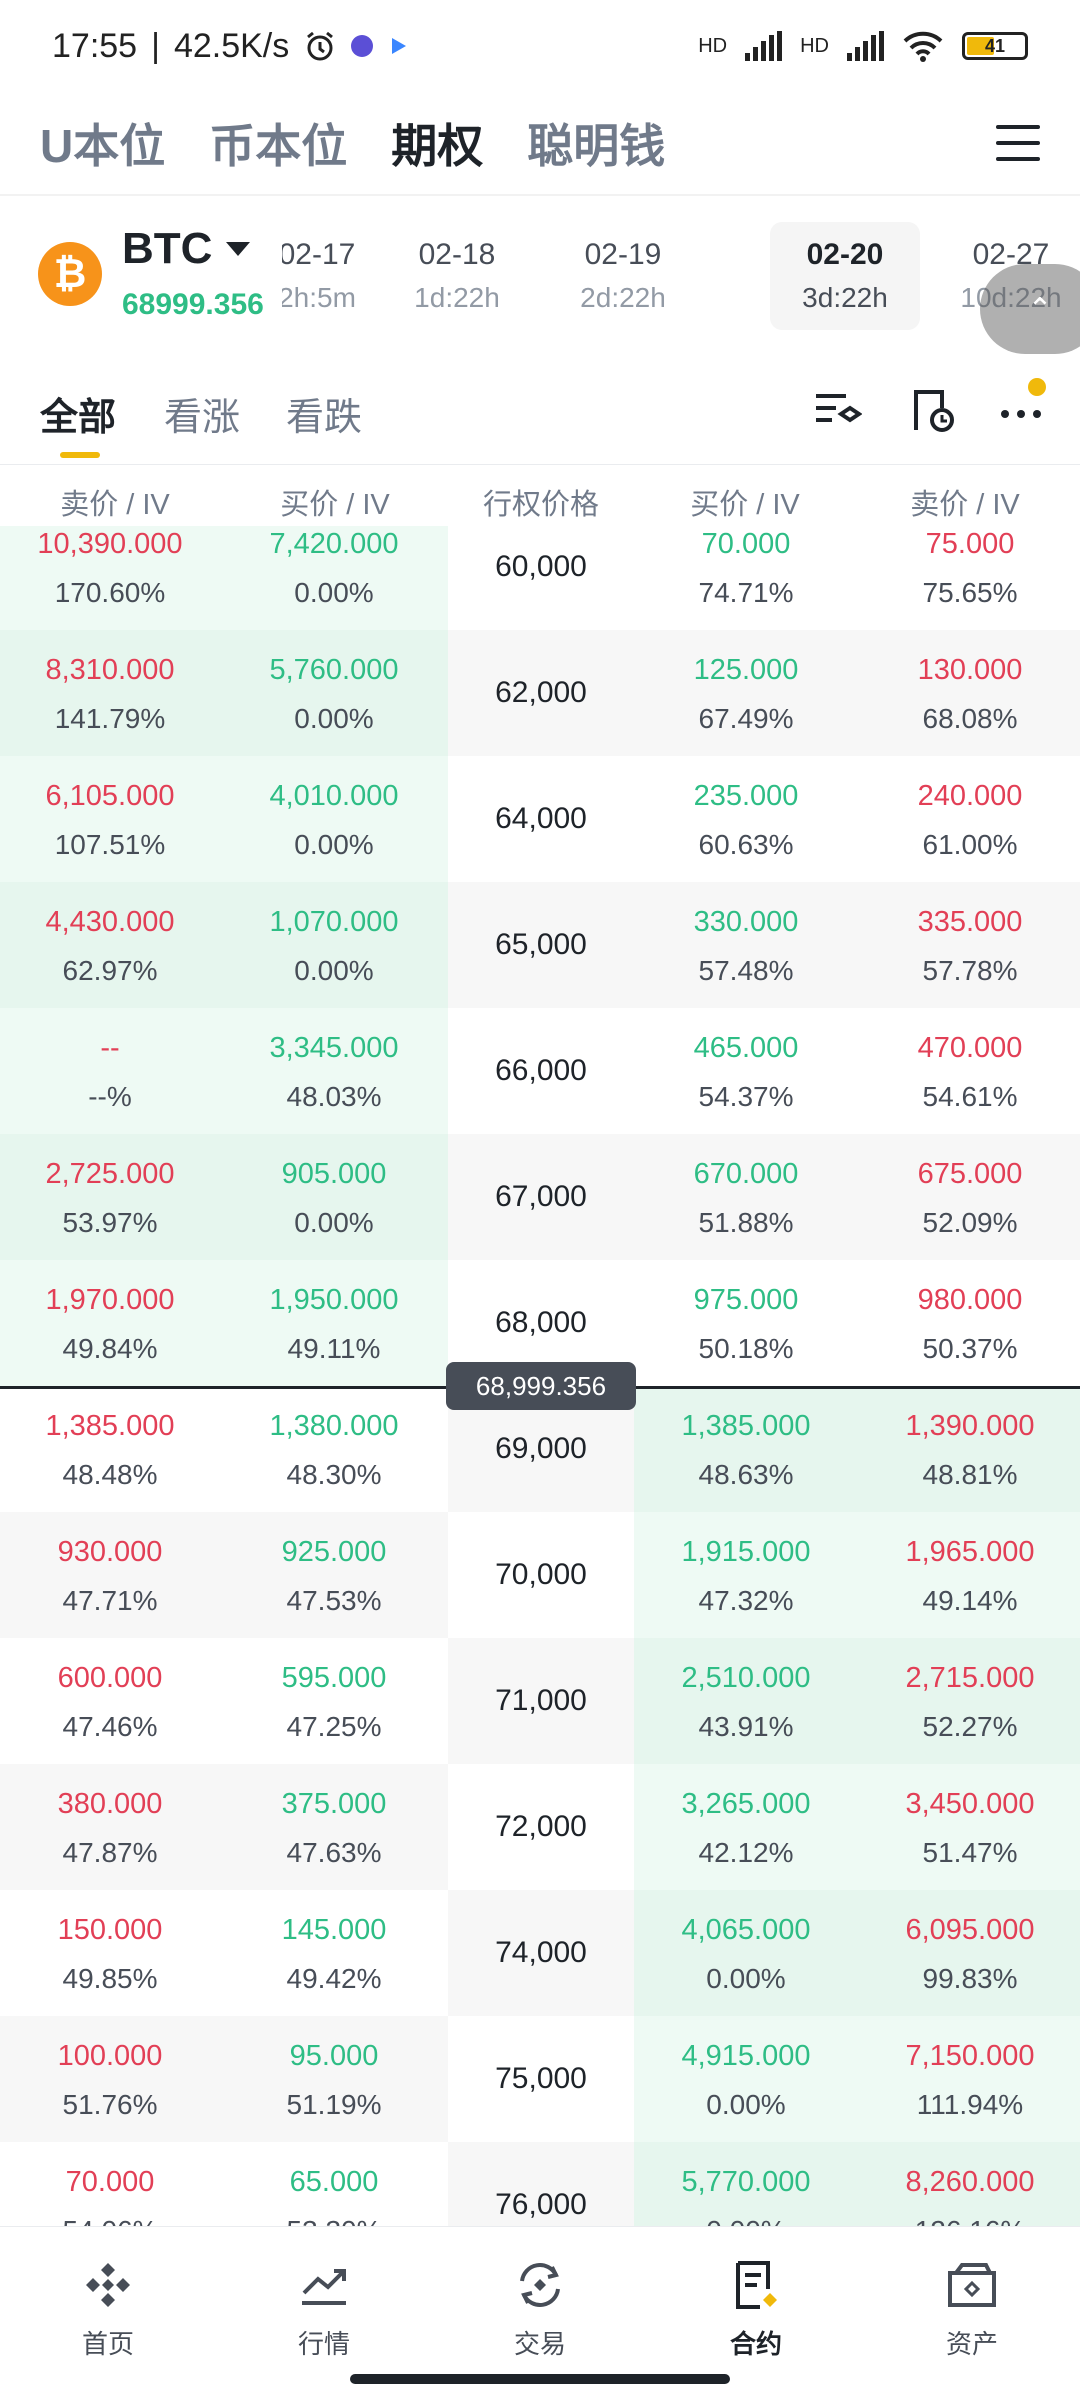 This screenshot has width=1080, height=2400. Describe the element at coordinates (334, 1954) in the screenshot. I see `call-buy-cell: 145.000 49.42%` at that location.